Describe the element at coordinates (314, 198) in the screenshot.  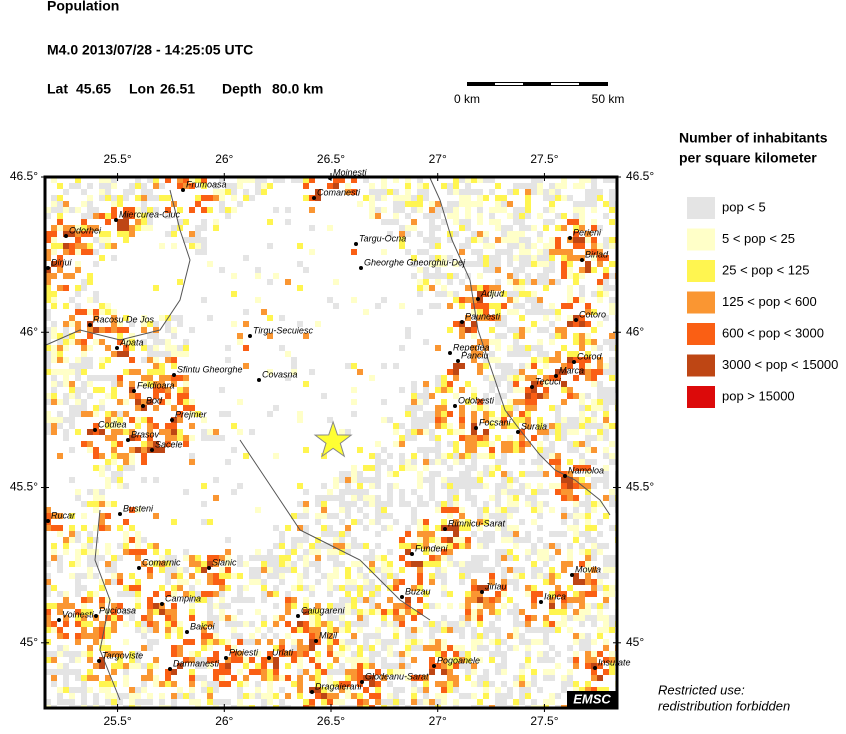
I see `city-dot` at that location.